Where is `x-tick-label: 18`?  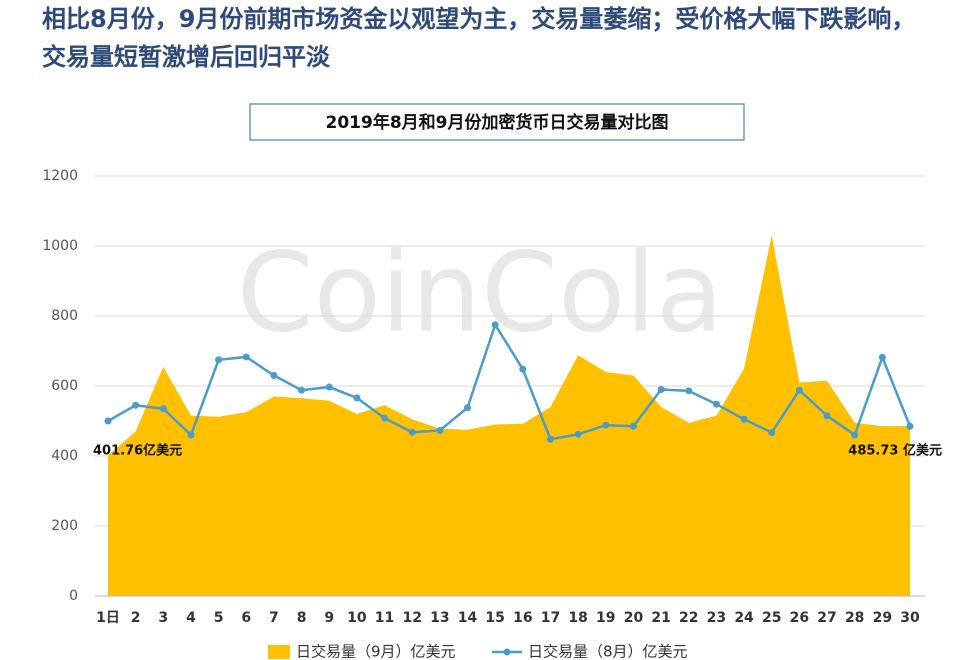
x-tick-label: 18 is located at coordinates (577, 618).